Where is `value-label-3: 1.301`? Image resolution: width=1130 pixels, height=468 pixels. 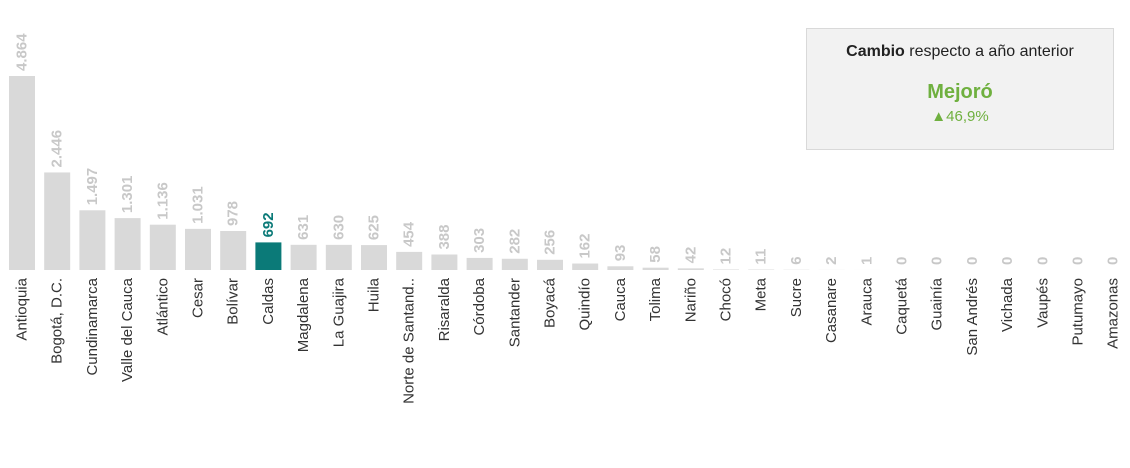
value-label-3: 1.301 is located at coordinates (127, 195).